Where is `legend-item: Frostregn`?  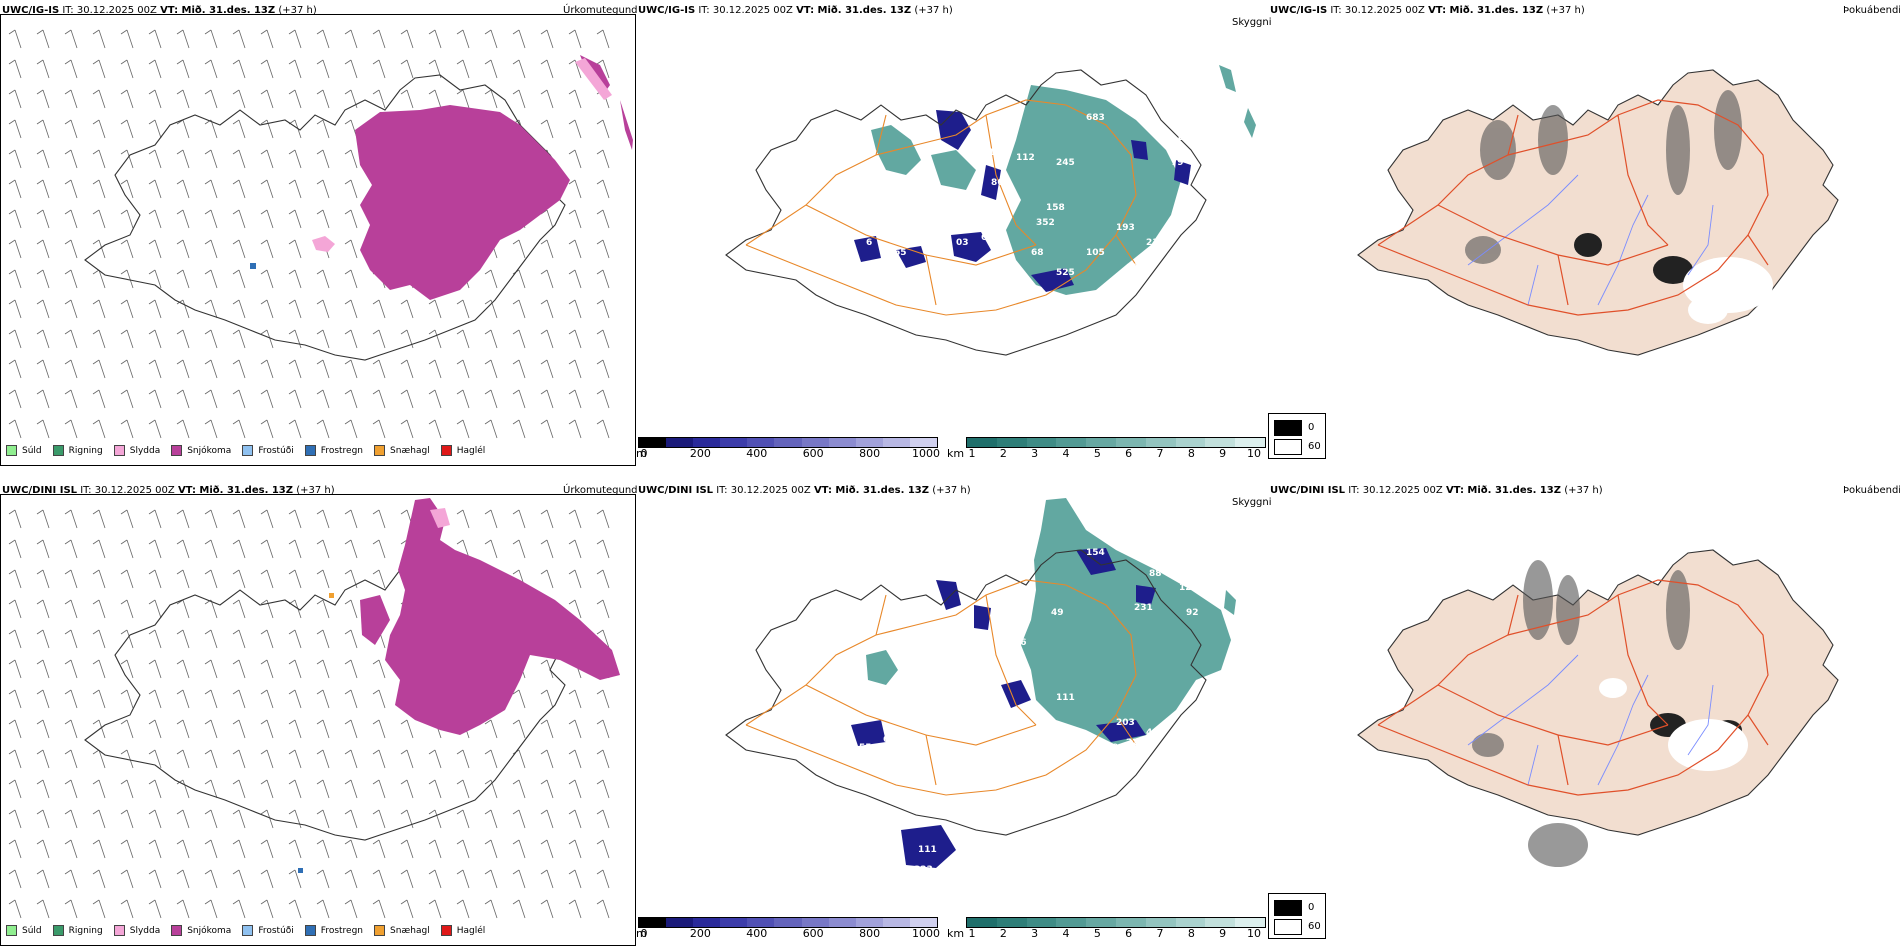
legend-item: Frostregn is located at coordinates (333, 930).